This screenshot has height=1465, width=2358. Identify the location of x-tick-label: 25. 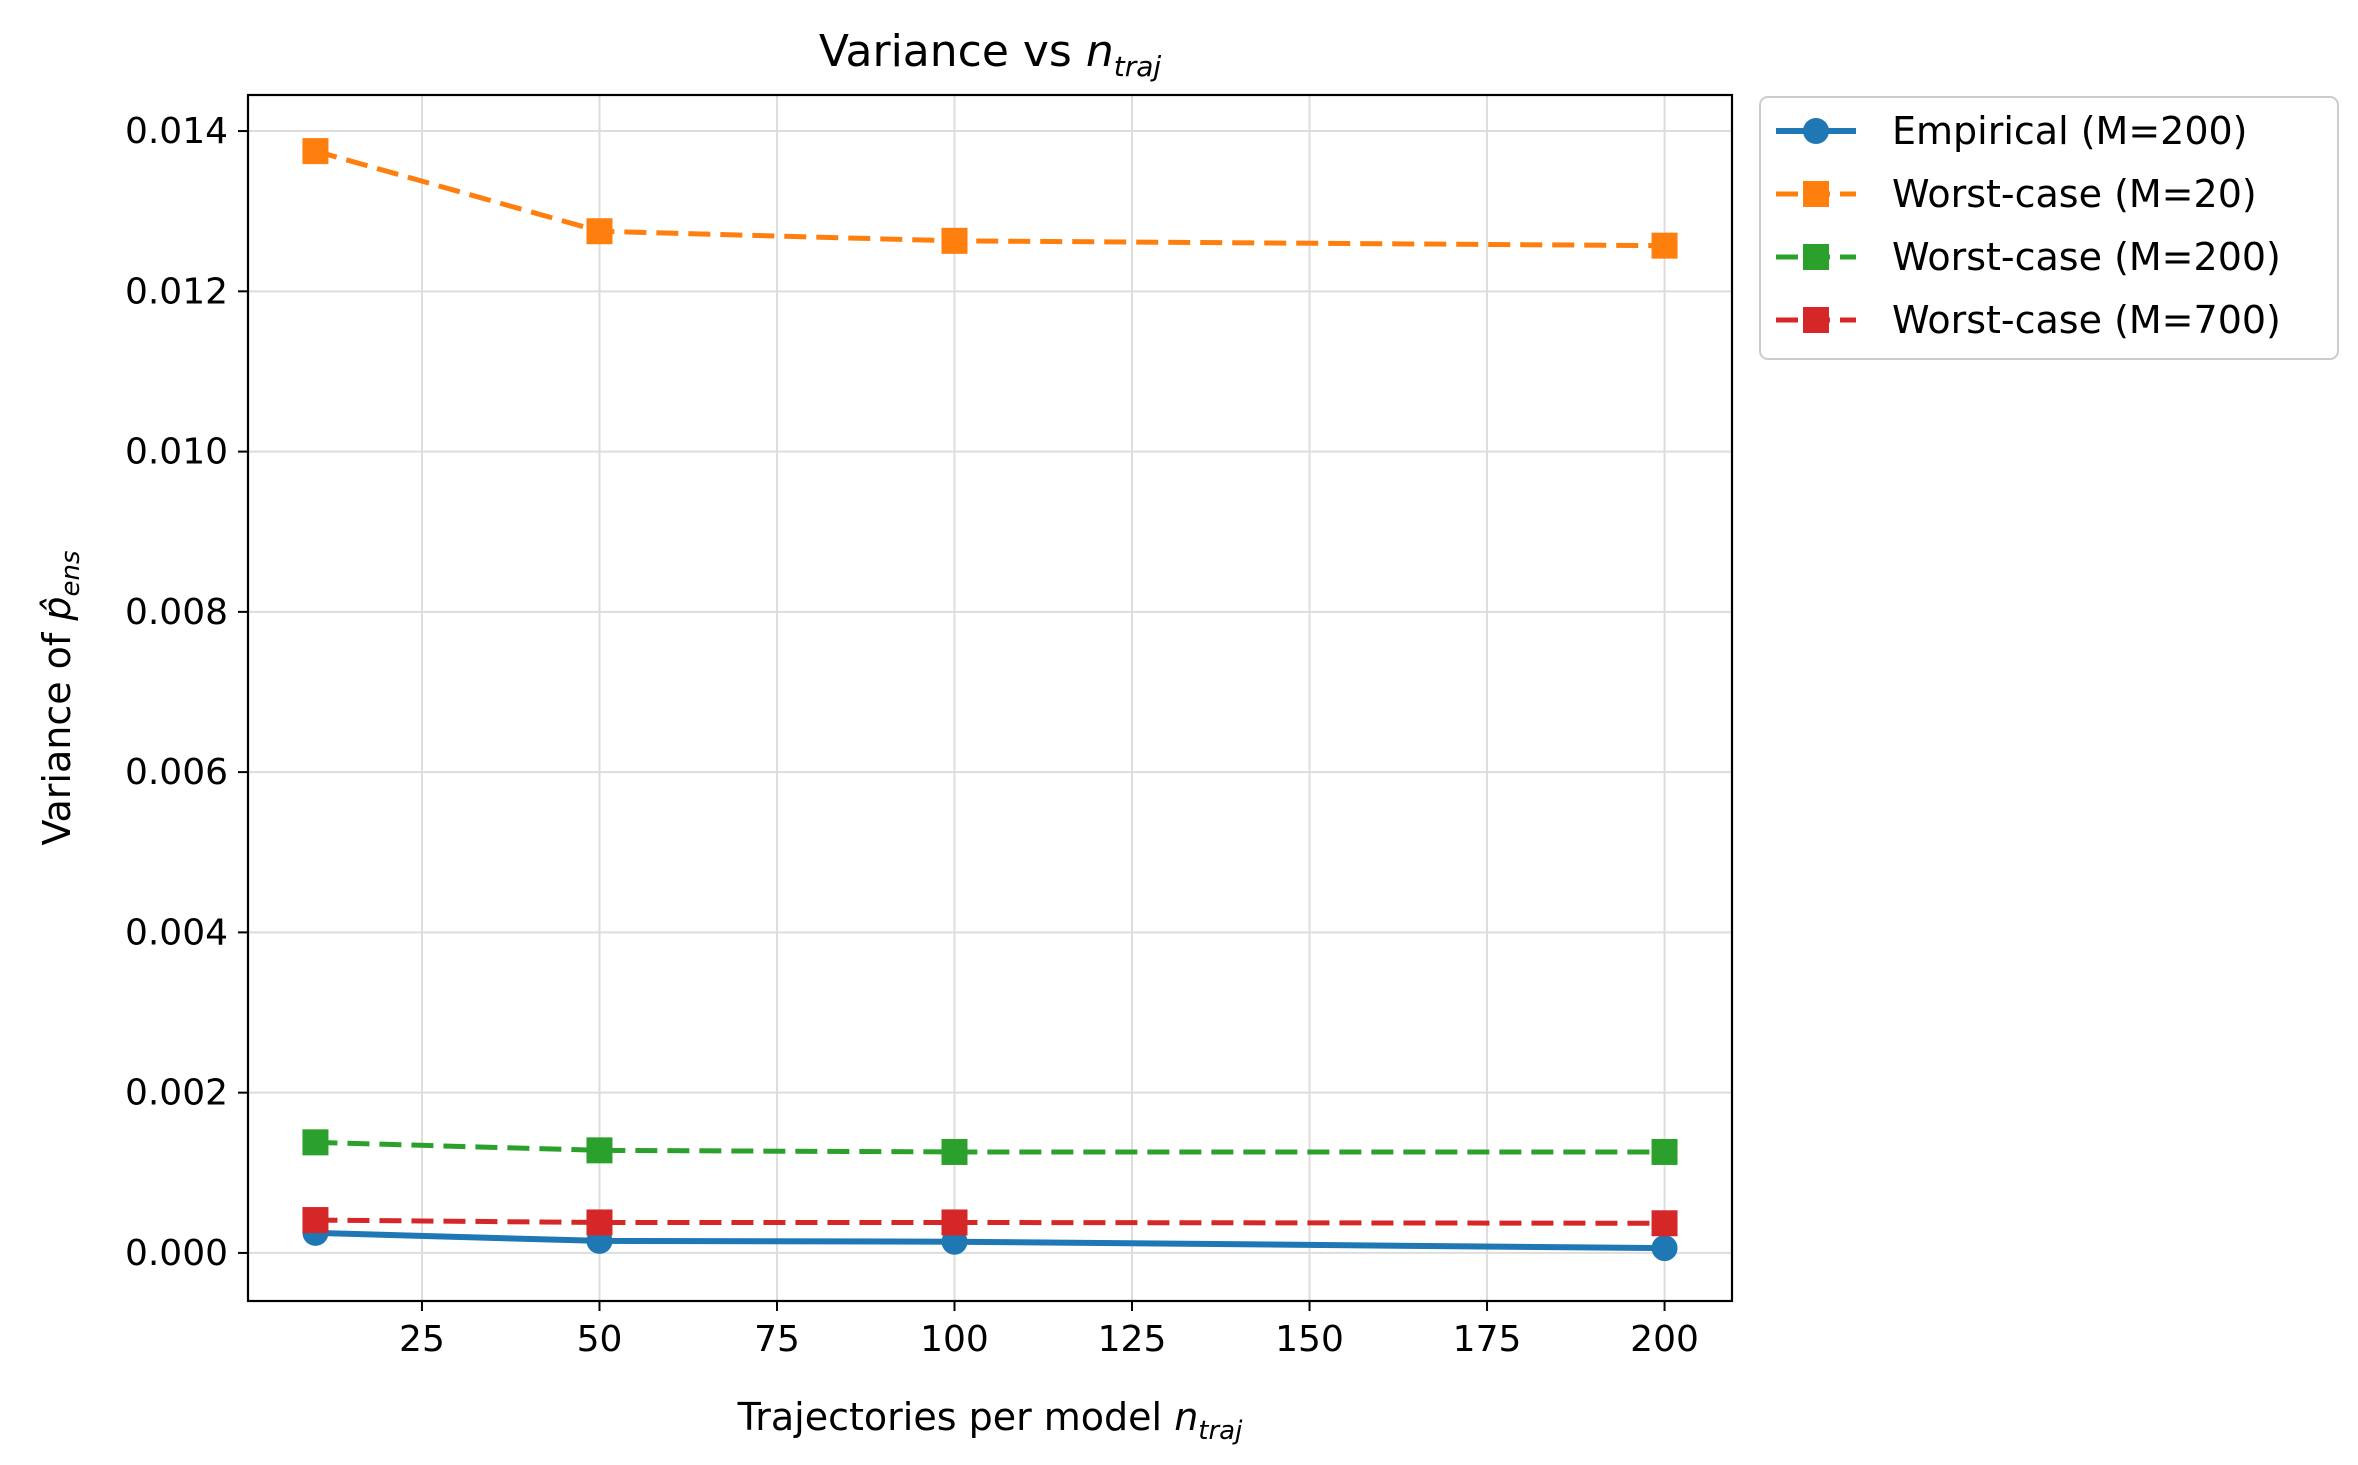
(422, 1339).